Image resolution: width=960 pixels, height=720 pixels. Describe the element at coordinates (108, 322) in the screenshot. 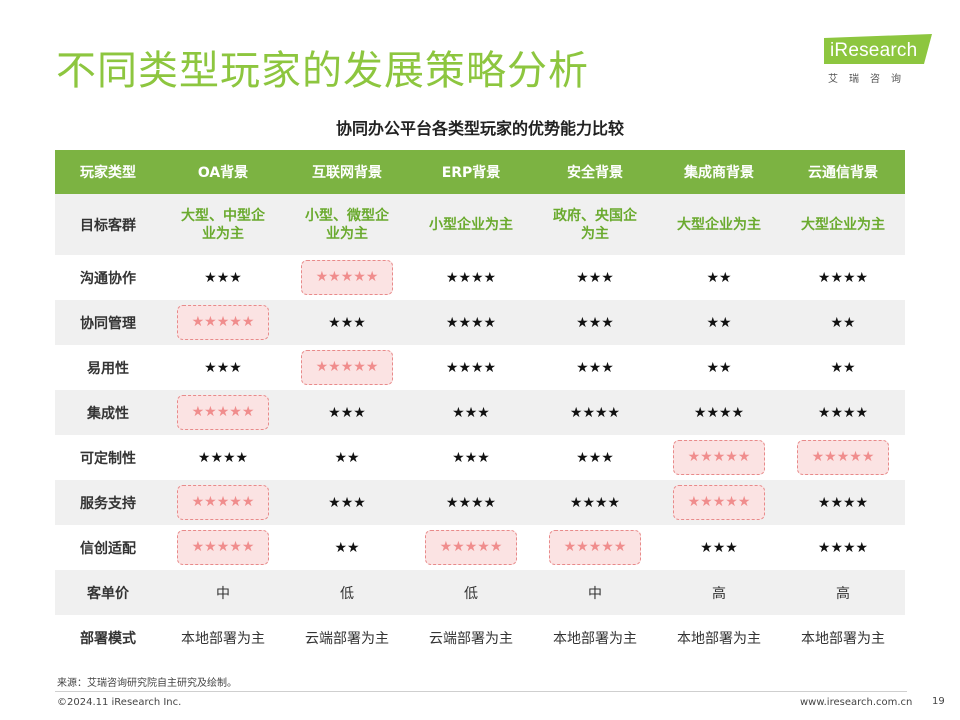

I see `row-label: 协同管理` at that location.